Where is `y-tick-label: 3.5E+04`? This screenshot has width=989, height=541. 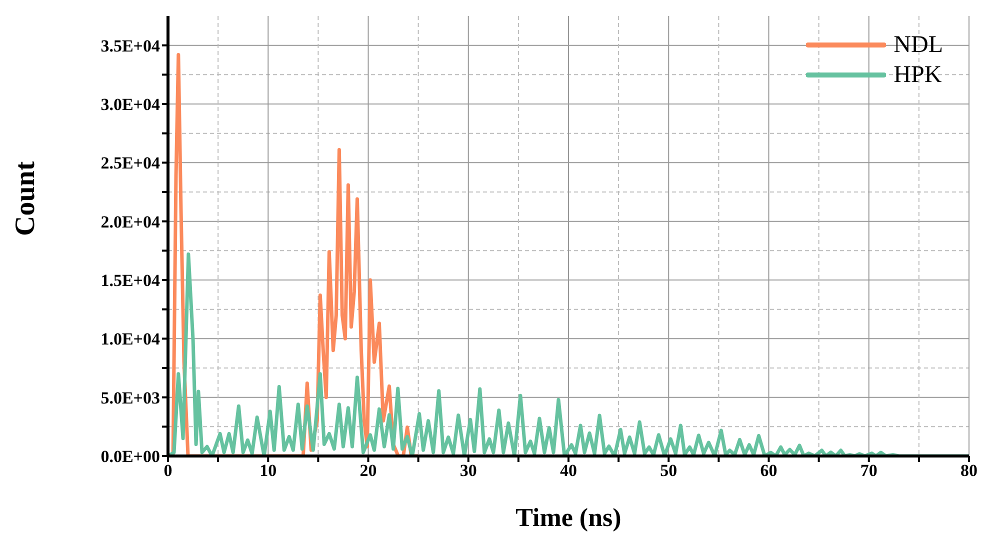 y-tick-label: 3.5E+04 is located at coordinates (130, 46).